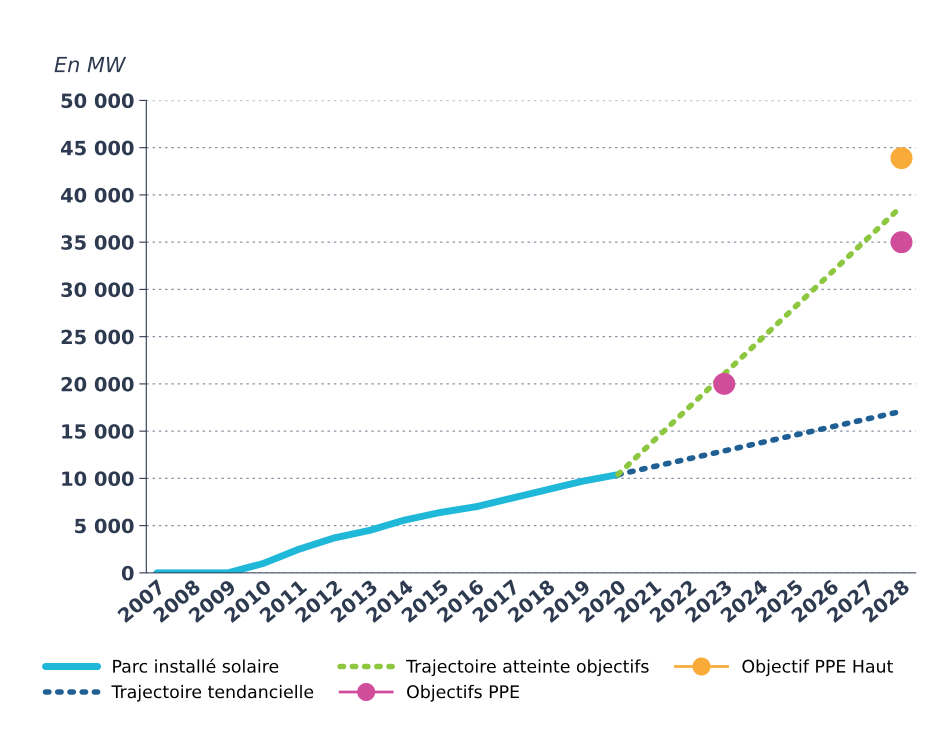 The width and height of the screenshot is (944, 744). Describe the element at coordinates (97, 242) in the screenshot. I see `y-tick-label: 35 000` at that location.